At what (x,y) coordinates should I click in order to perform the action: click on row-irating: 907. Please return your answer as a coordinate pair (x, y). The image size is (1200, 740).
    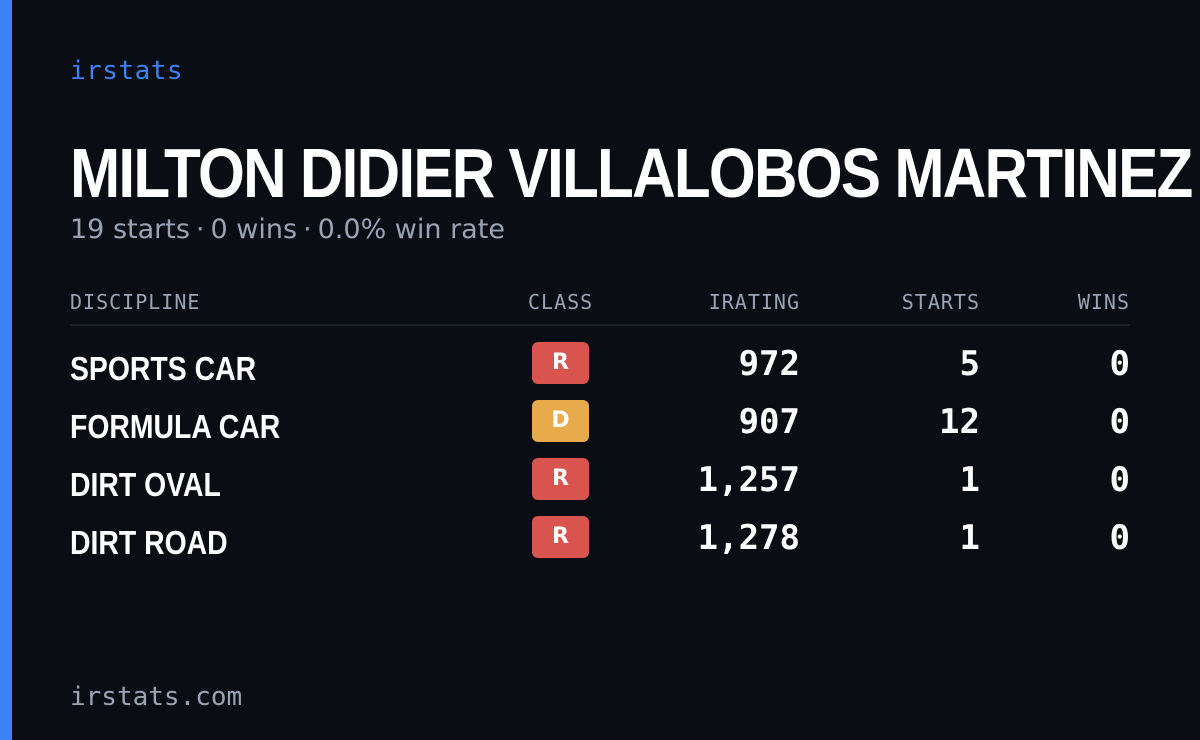
    Looking at the image, I should click on (769, 422).